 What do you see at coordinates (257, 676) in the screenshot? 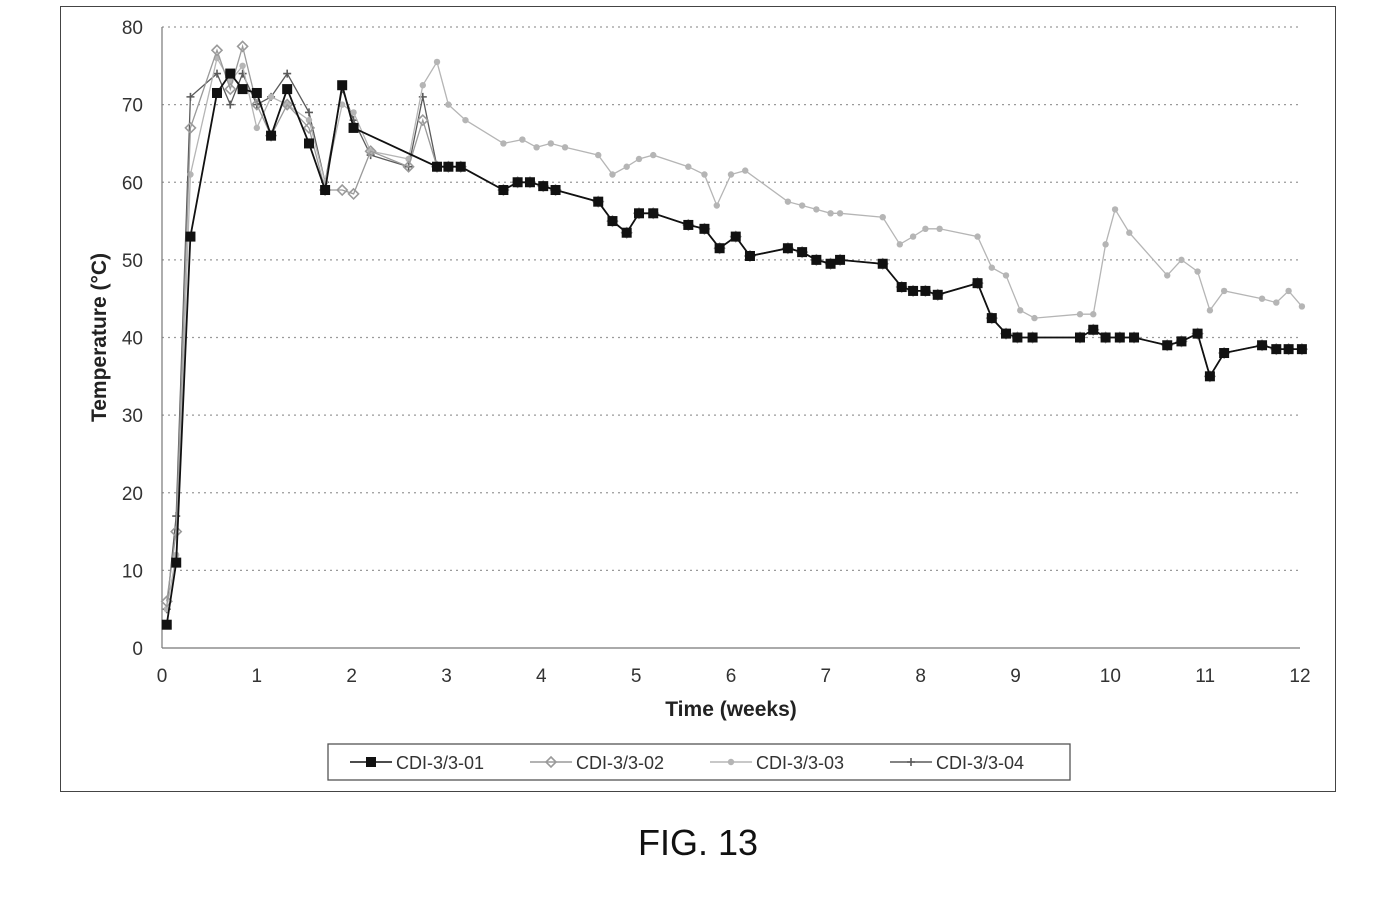
I see `x-tick-label: 1` at bounding box center [257, 676].